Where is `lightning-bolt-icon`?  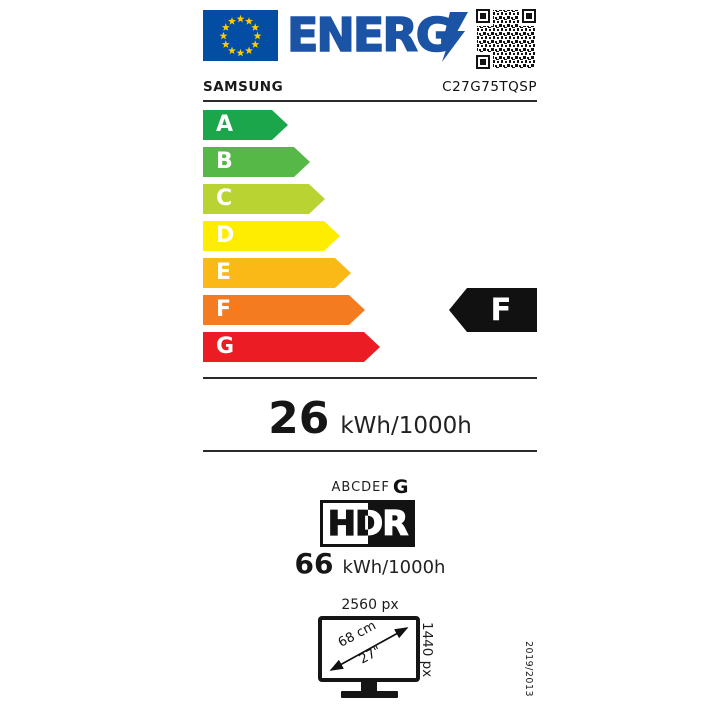
lightning-bolt-icon is located at coordinates (455, 37).